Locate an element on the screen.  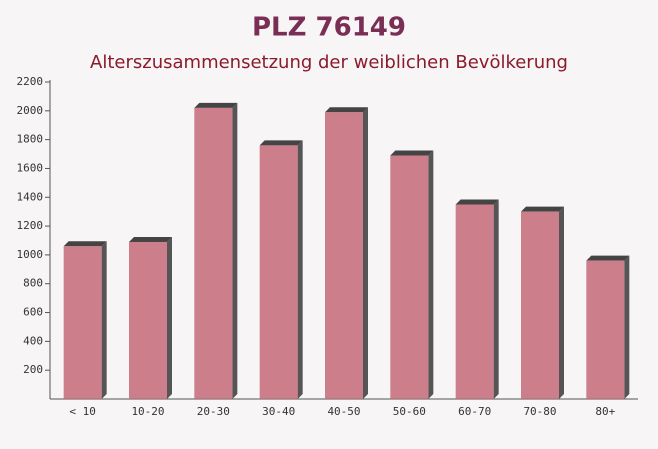
x-tick-label: 50-60 is located at coordinates (409, 411).